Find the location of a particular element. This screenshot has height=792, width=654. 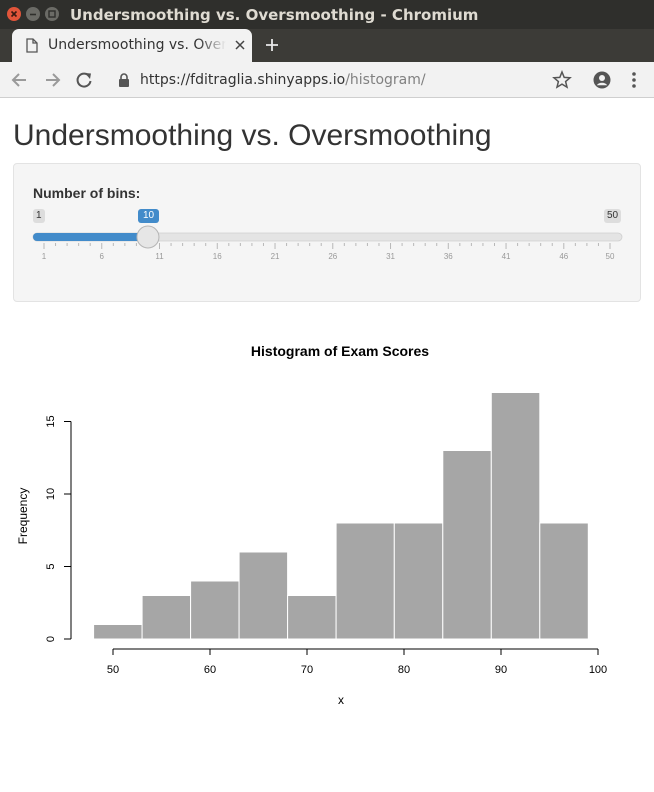

slider-tick-label: 16 is located at coordinates (217, 256).